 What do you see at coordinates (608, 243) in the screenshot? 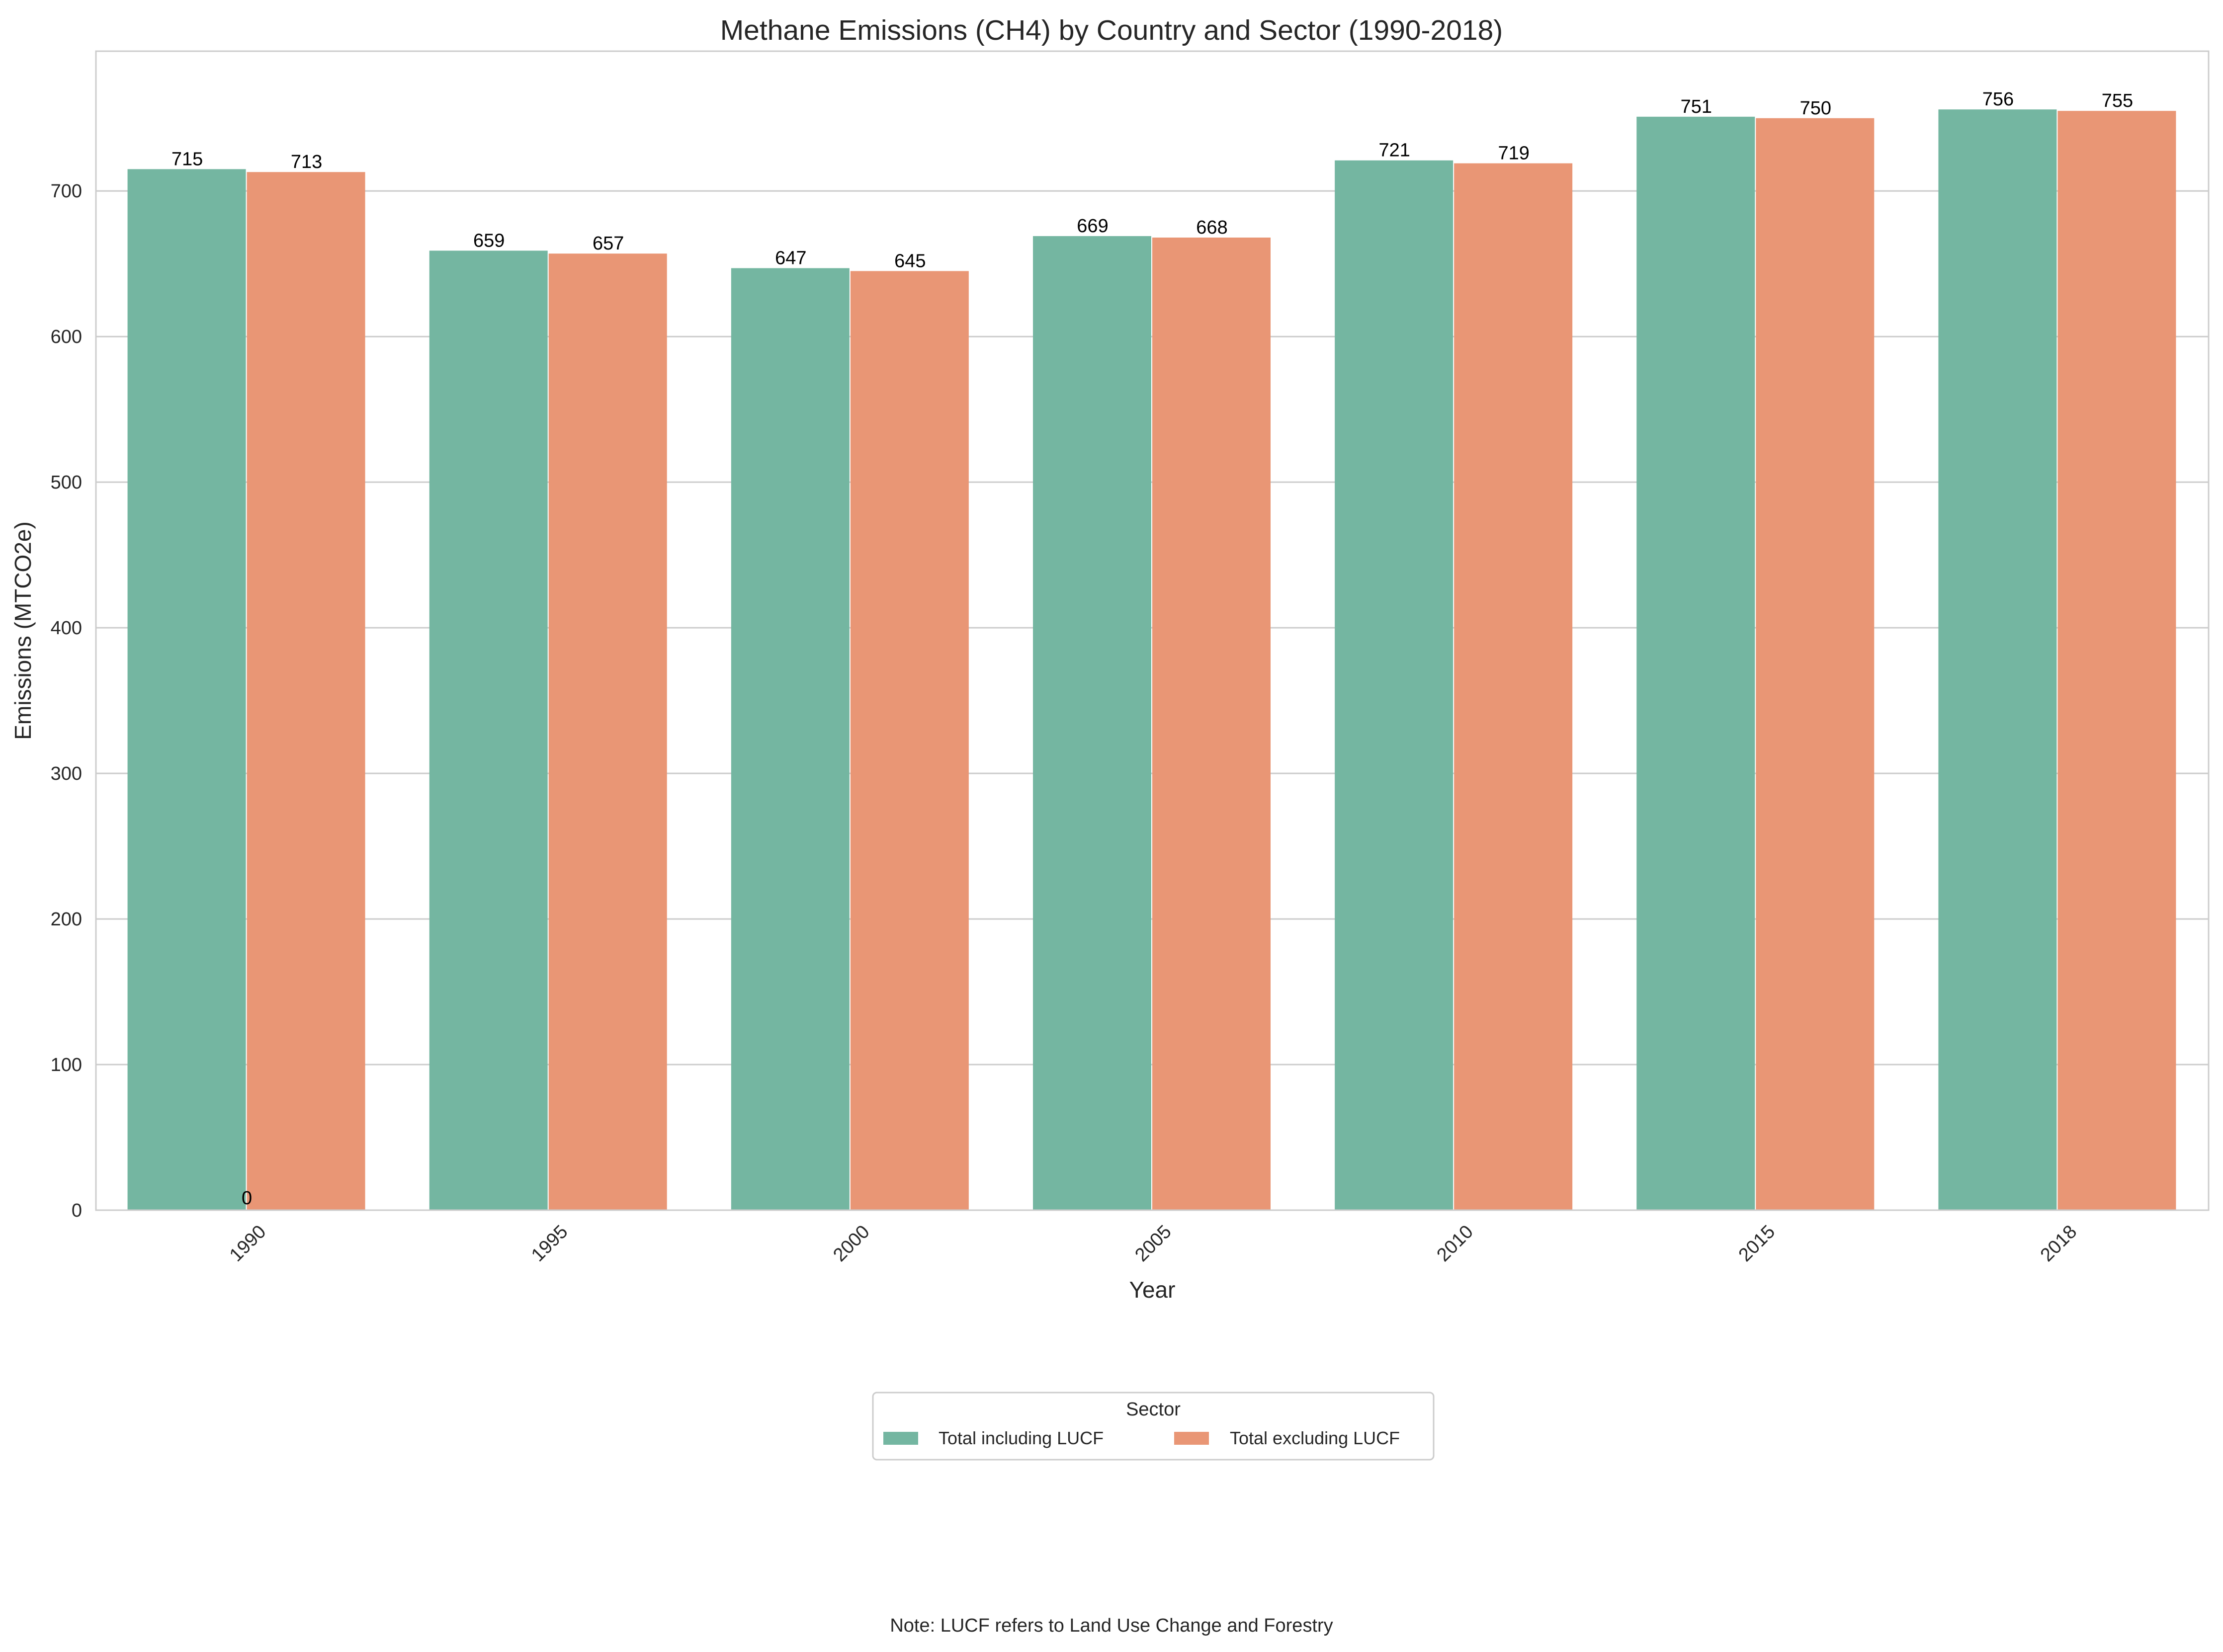
I see `data-label-excluding-lucf-1995: 657` at bounding box center [608, 243].